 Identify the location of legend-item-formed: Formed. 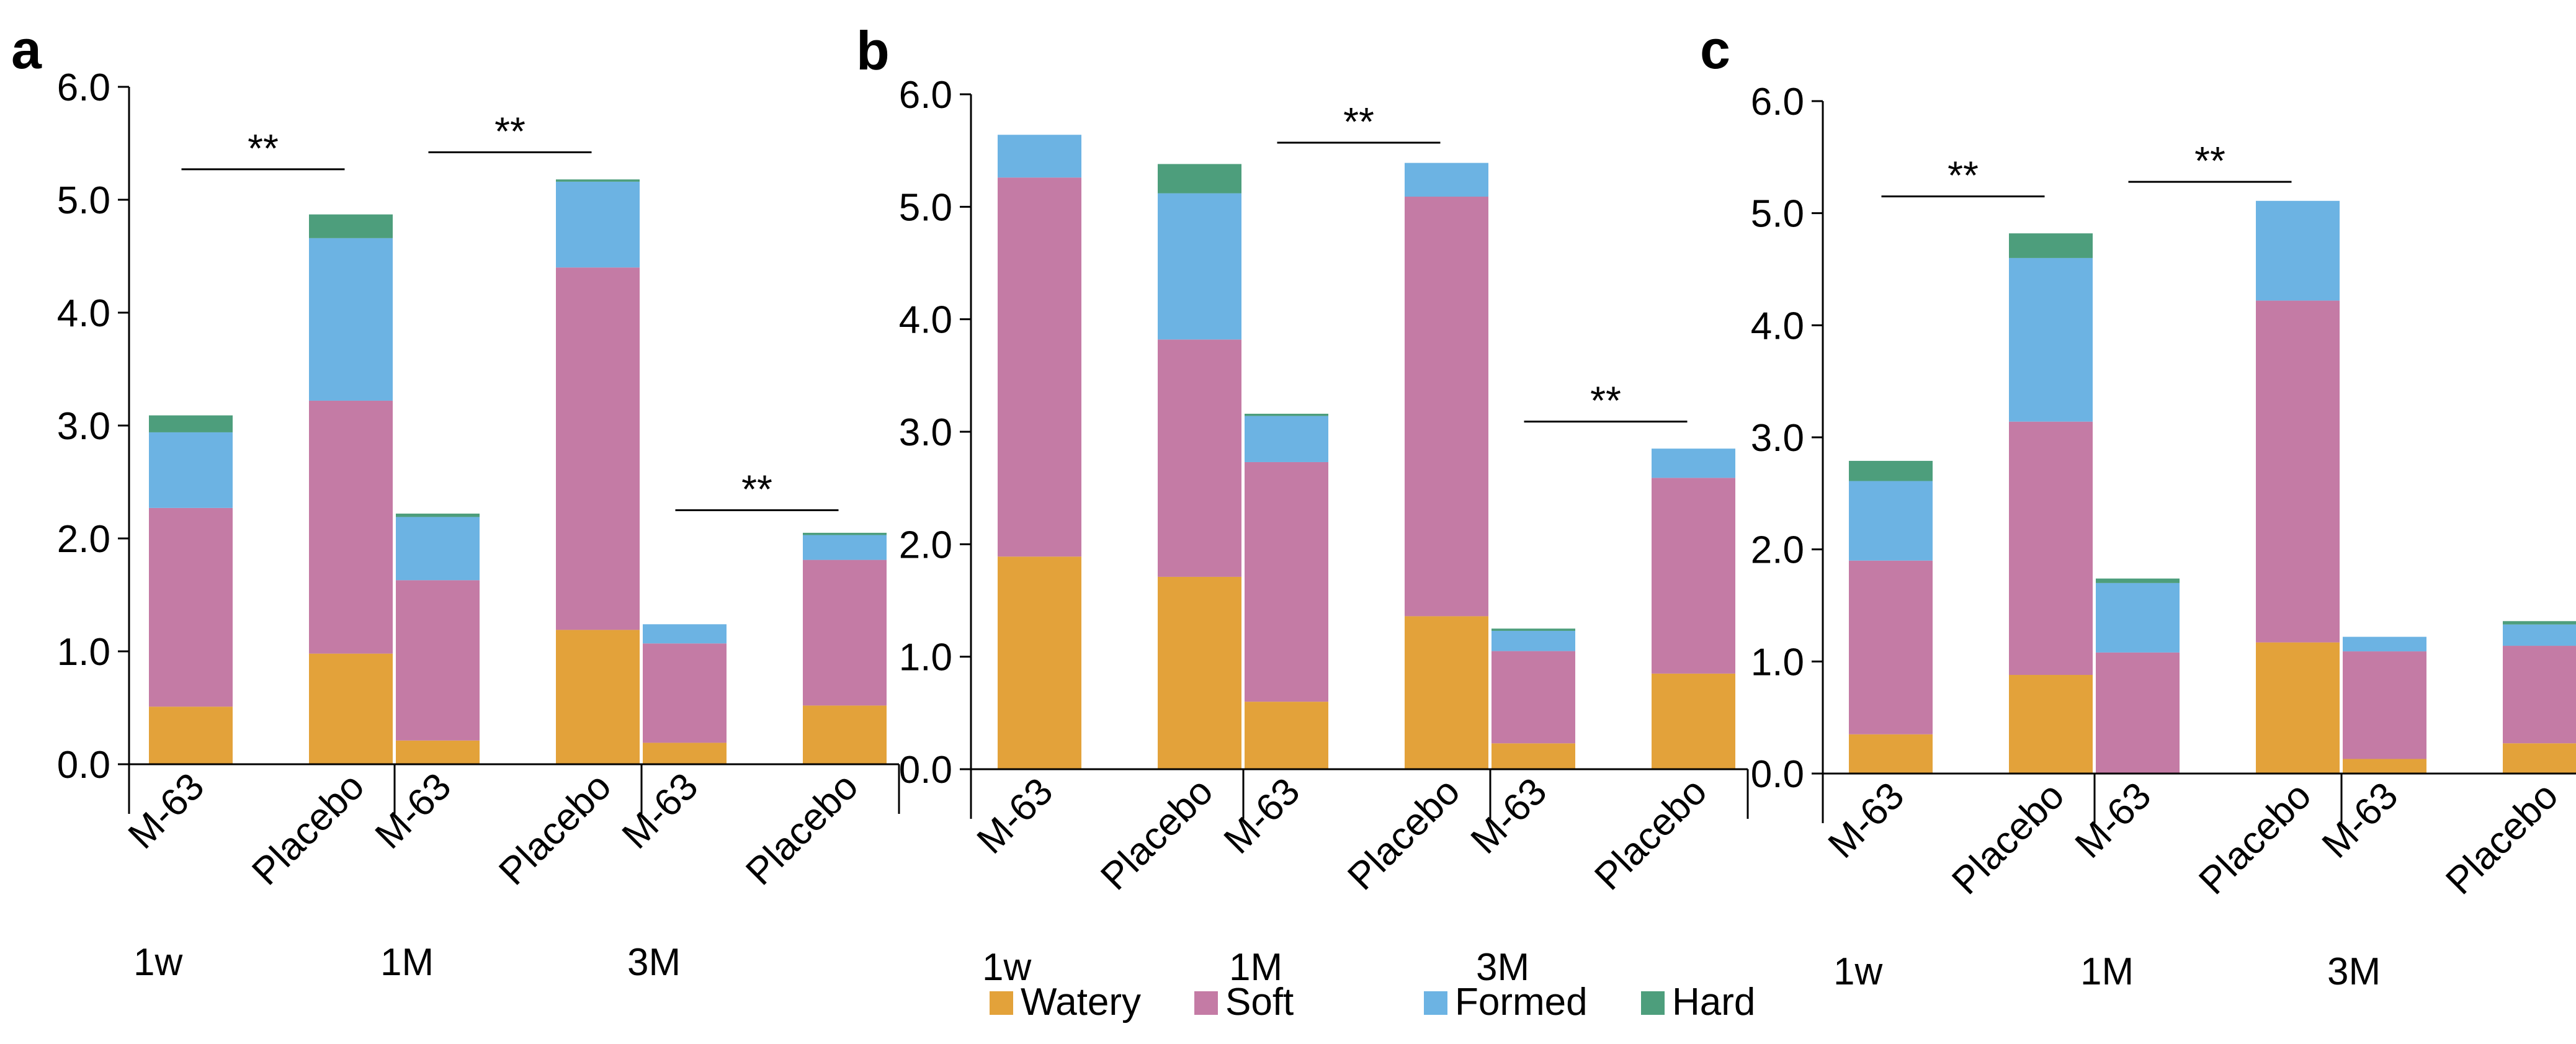
(1506, 1002).